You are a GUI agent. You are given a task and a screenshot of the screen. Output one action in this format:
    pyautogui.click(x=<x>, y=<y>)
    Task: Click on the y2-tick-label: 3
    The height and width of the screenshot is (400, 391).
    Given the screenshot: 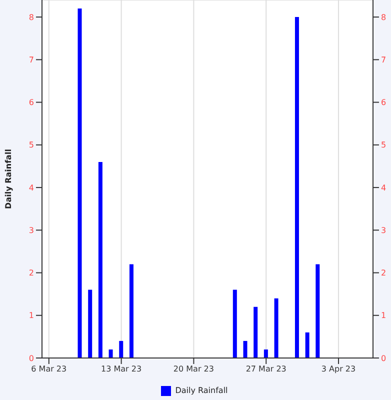 What is the action you would take?
    pyautogui.click(x=383, y=230)
    